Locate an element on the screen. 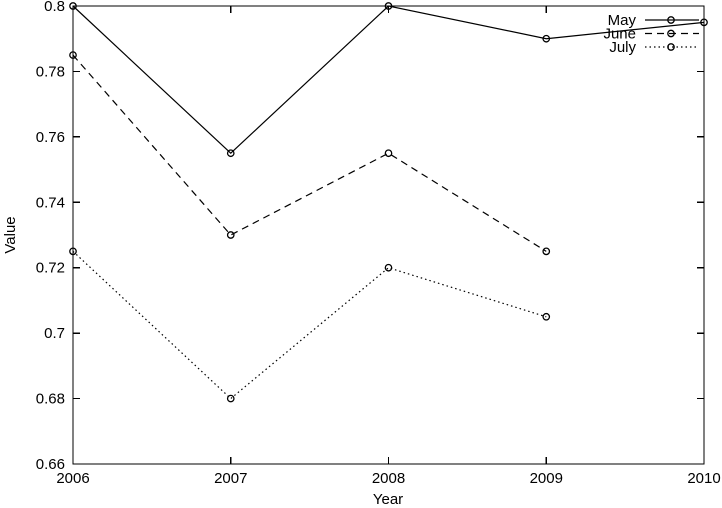  marker-july-2006 is located at coordinates (73, 251).